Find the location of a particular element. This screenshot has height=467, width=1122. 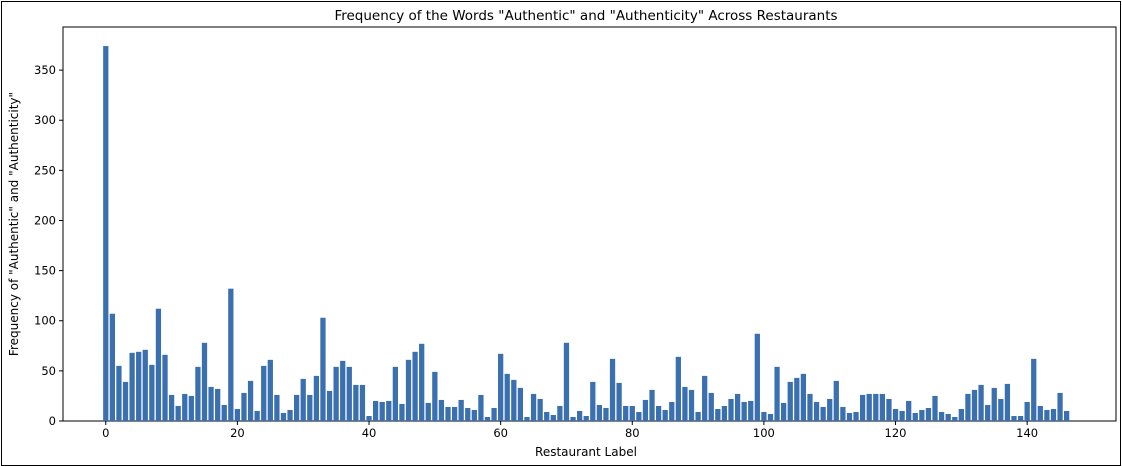

y-tick-label: 300 is located at coordinates (45, 120).